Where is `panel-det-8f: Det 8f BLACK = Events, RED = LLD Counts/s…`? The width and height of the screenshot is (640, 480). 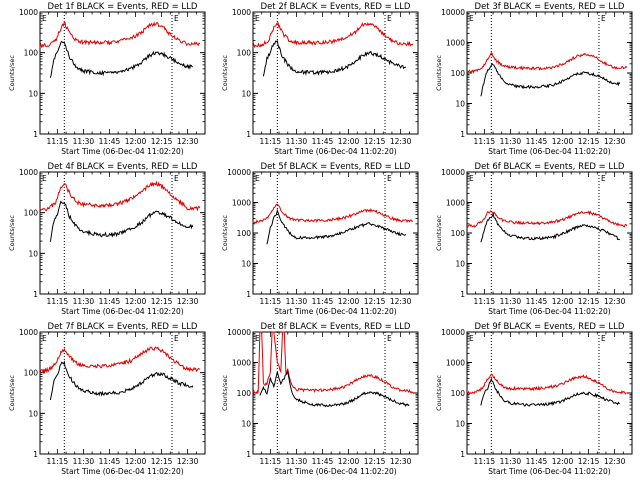
panel-det-8f: Det 8f BLACK = Events, RED = LLD Counts/s… is located at coordinates (320, 399).